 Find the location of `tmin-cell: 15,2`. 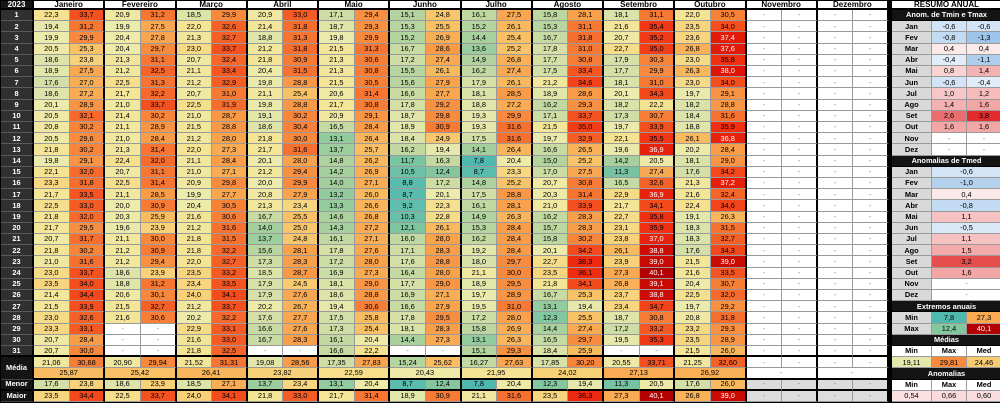

tmin-cell: 15,2 is located at coordinates (408, 38).